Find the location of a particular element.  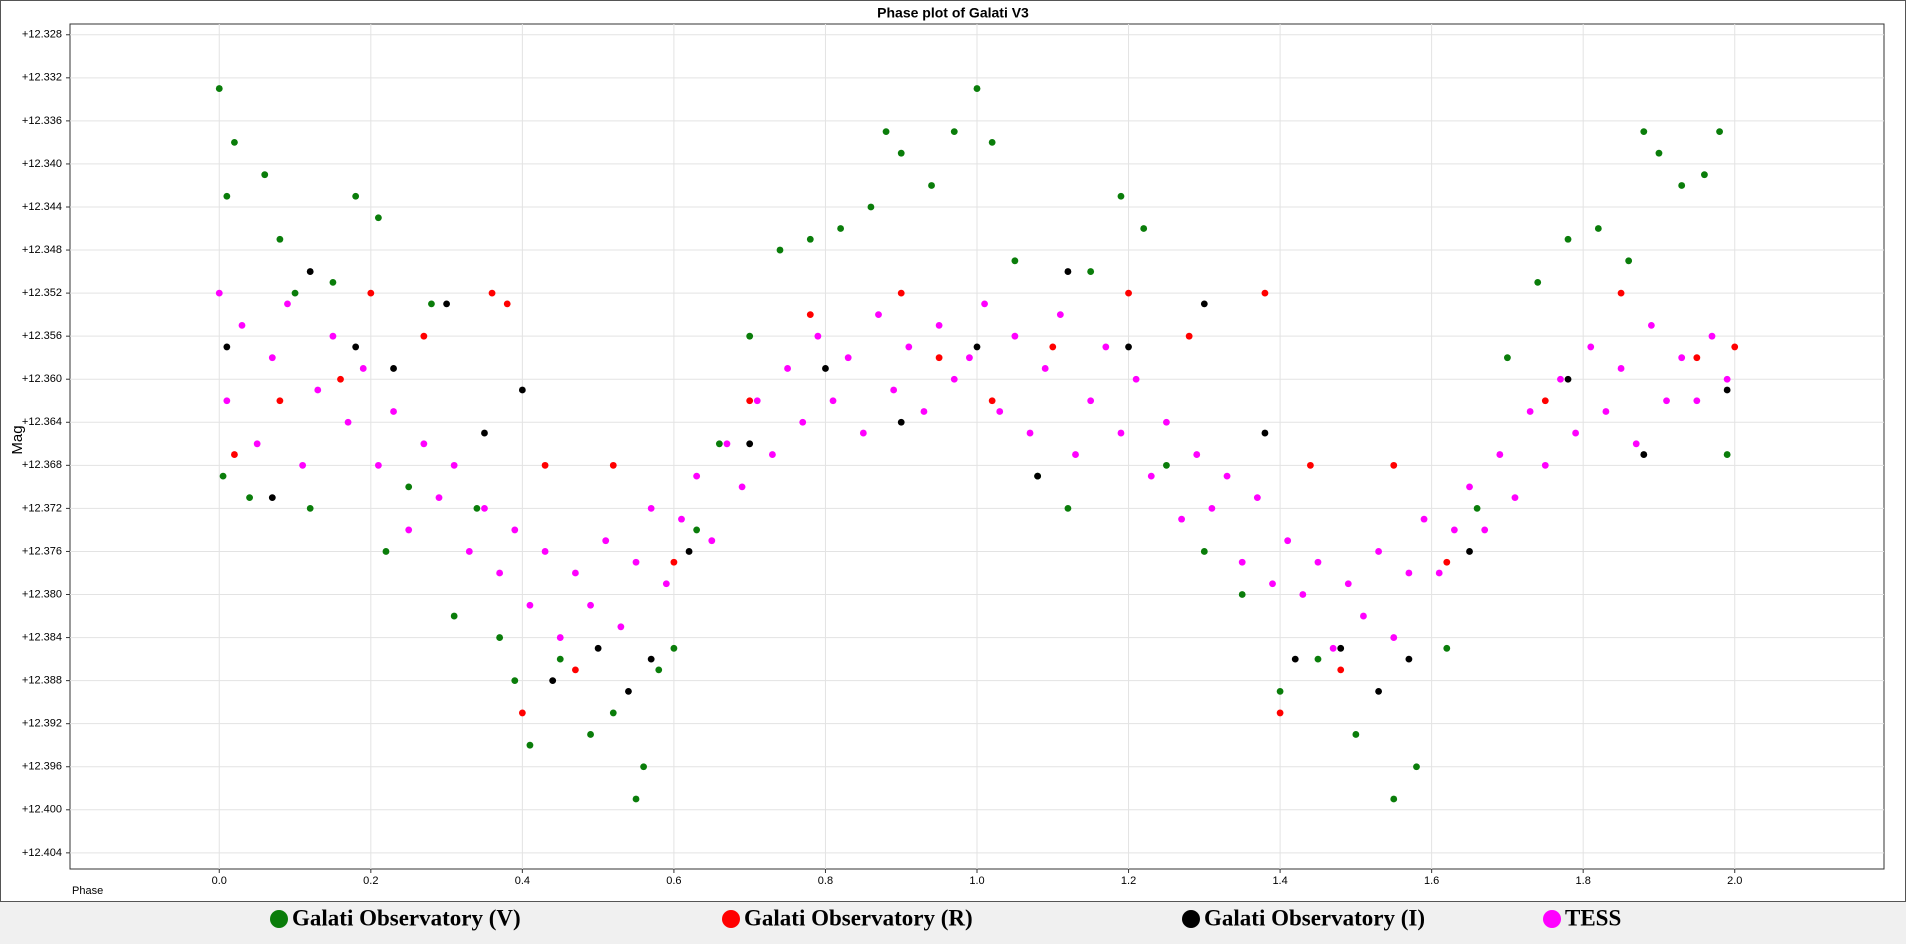

x-tick-label: 0.6 is located at coordinates (673, 881).